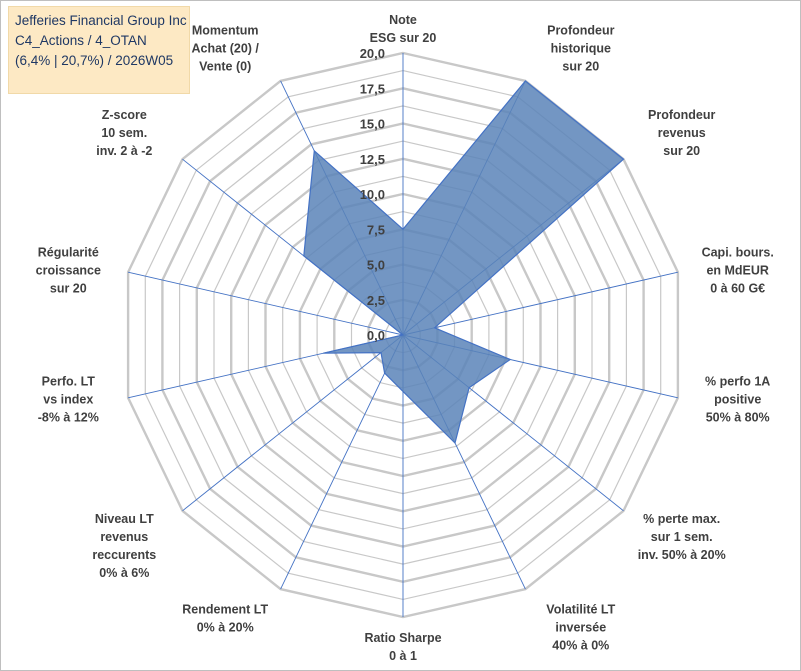  Describe the element at coordinates (225, 609) in the screenshot. I see `axis-label-line: Rendement LT` at that location.